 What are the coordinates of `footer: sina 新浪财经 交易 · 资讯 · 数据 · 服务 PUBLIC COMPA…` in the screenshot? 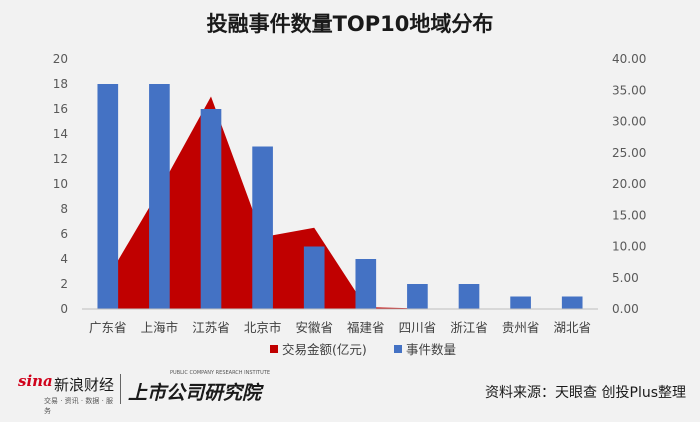 It's located at (350, 394).